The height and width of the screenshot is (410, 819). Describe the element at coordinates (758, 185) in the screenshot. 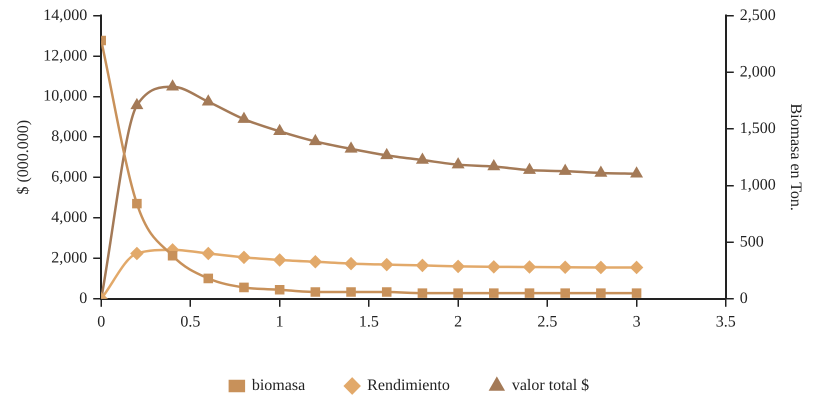

I see `y2-tick-label: 1,000` at that location.